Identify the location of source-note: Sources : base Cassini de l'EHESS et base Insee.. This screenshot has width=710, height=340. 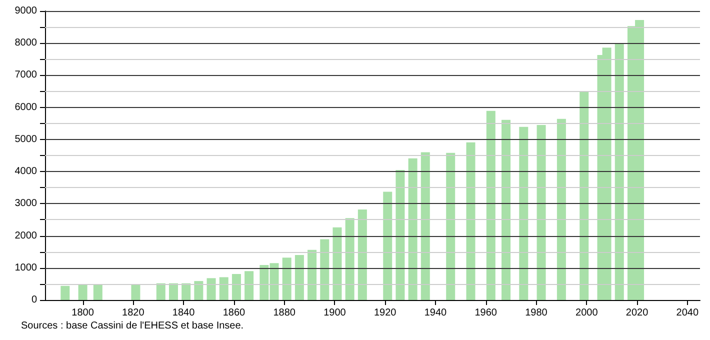
(132, 326).